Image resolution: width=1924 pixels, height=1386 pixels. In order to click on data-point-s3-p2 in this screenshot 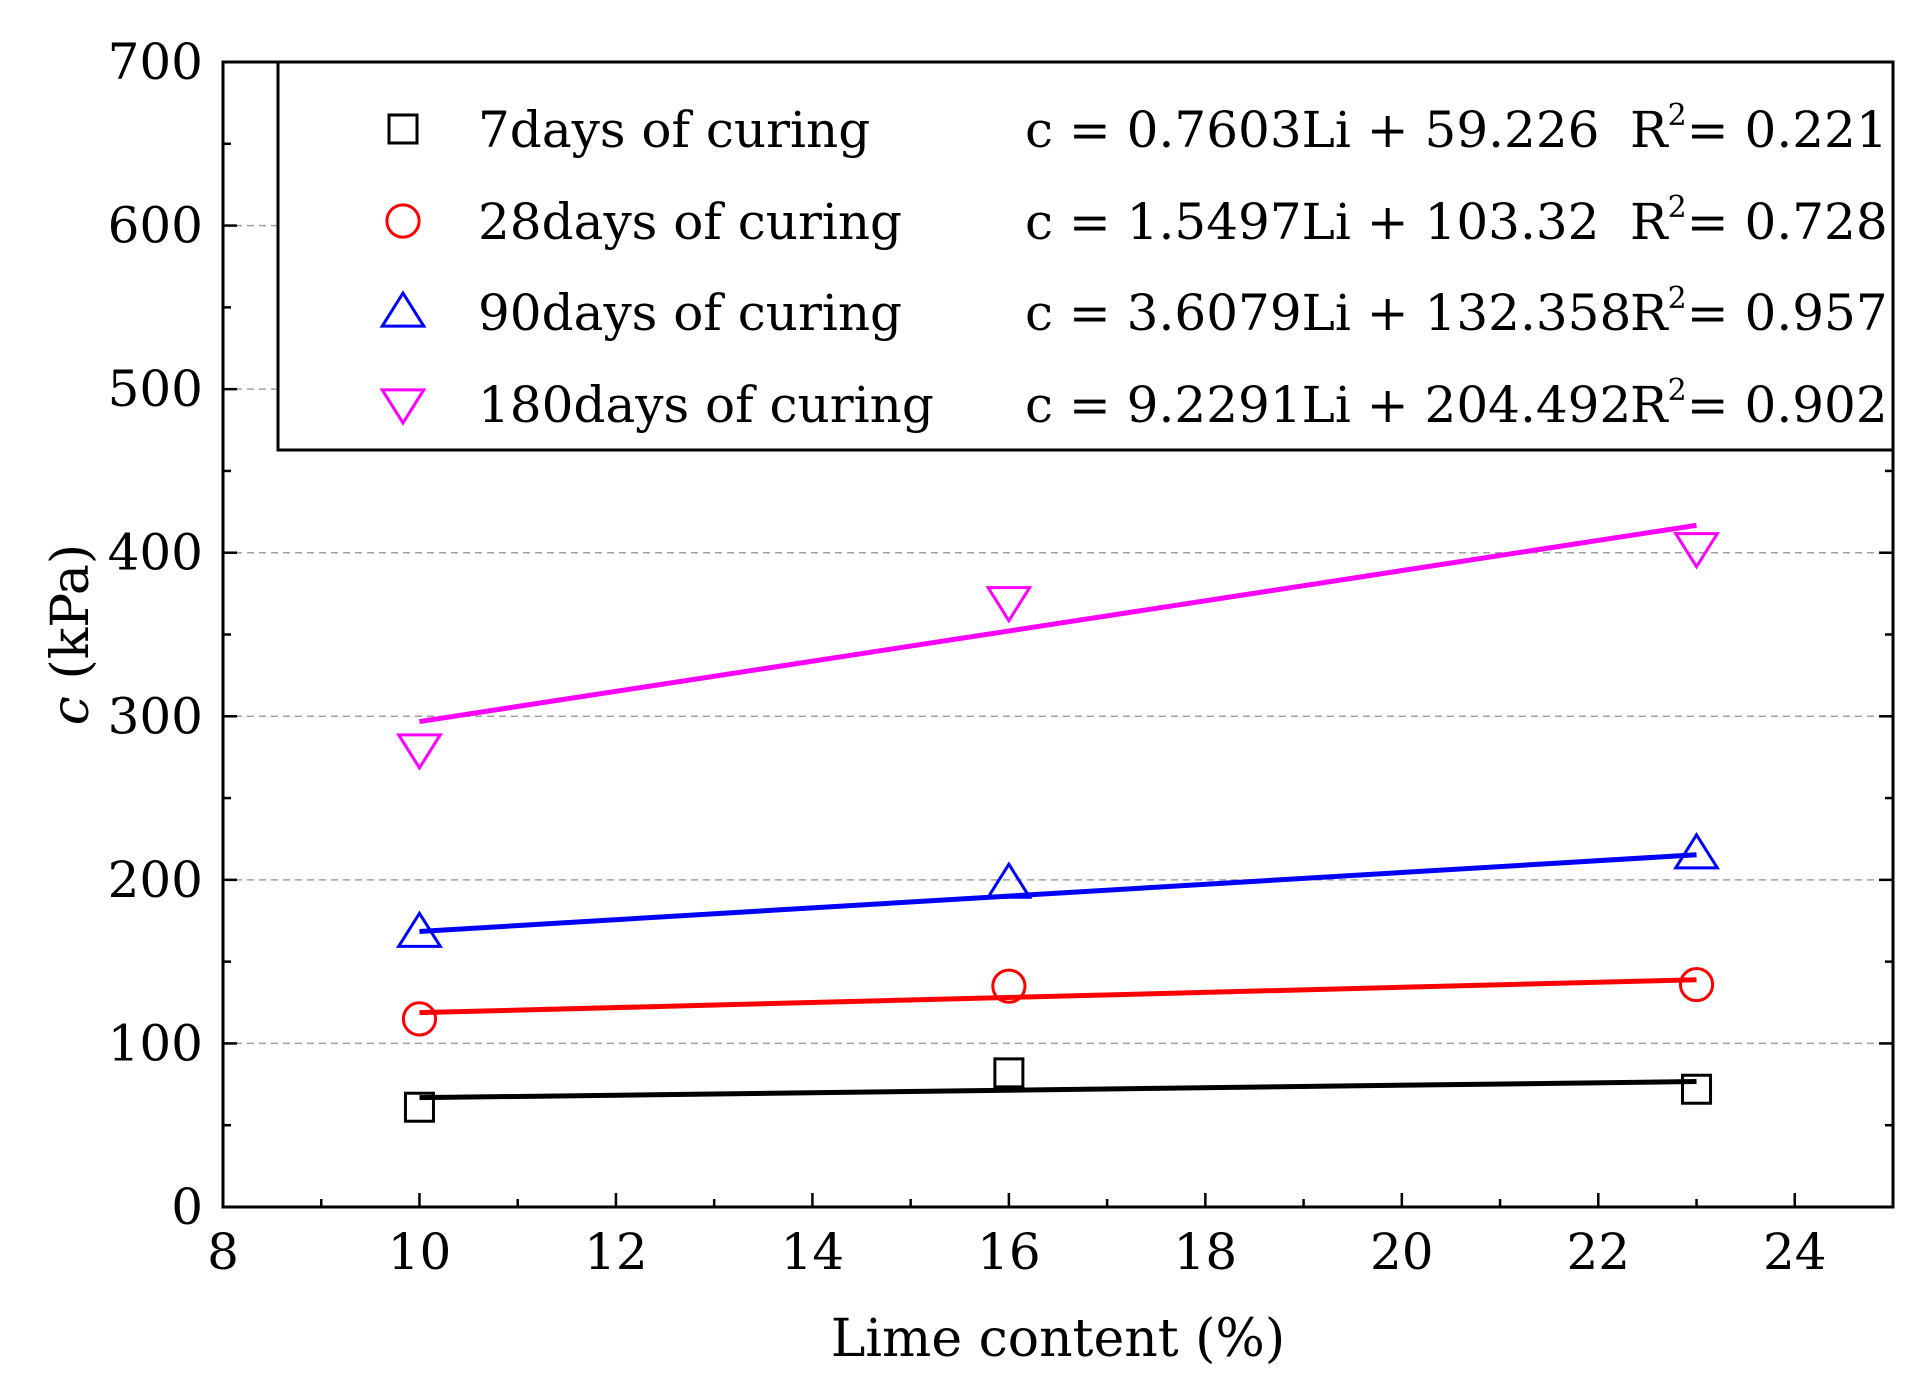, I will do `click(1697, 551)`.